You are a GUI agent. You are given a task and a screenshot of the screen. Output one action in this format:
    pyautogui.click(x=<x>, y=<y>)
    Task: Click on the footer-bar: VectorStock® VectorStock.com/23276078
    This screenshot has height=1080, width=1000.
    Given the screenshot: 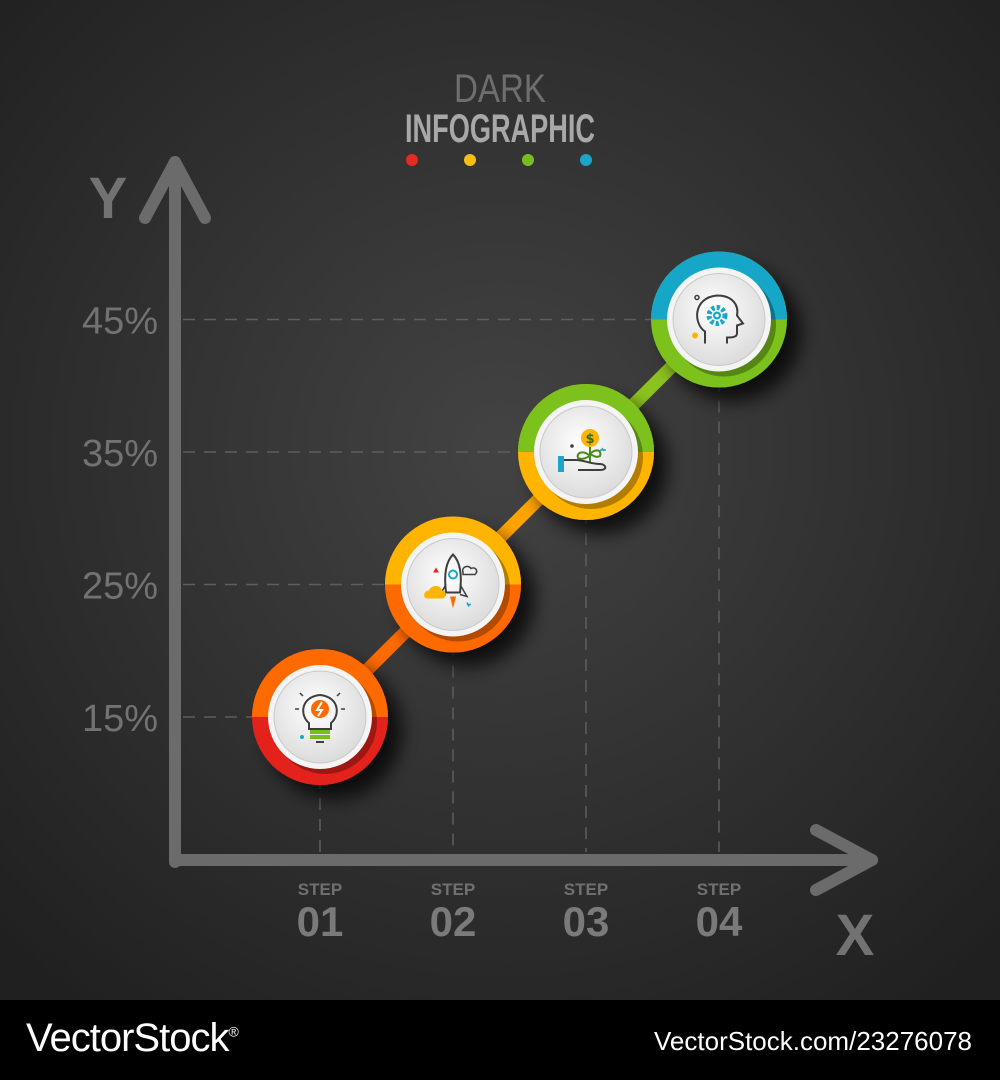 What is the action you would take?
    pyautogui.click(x=500, y=1040)
    